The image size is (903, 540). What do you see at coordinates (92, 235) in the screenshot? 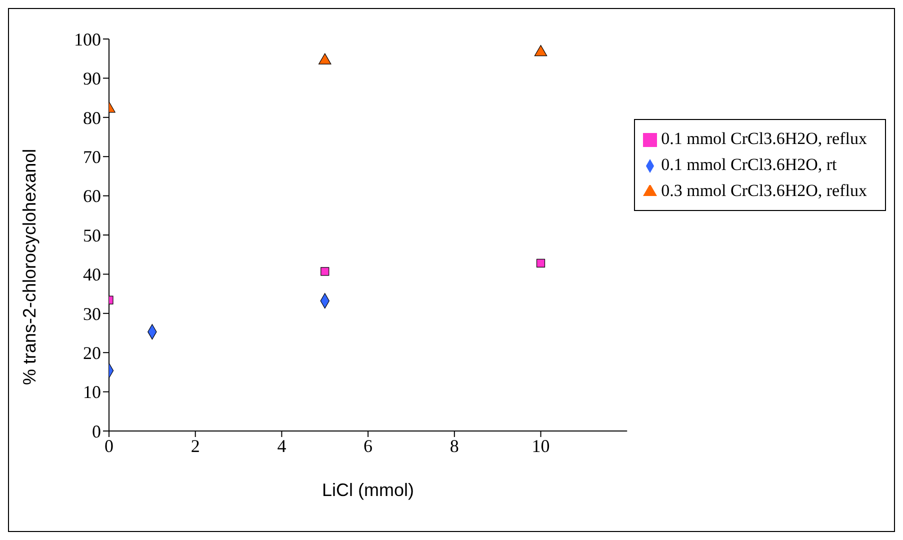
I see `y-tick-label: 50` at bounding box center [92, 235].